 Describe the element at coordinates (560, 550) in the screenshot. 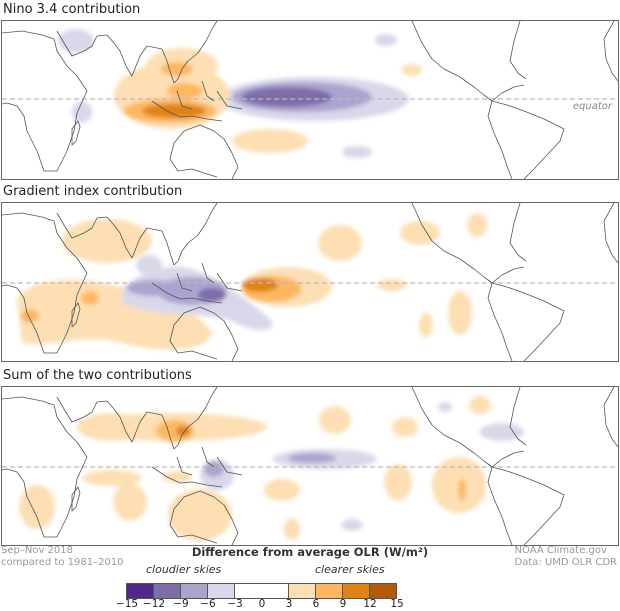

I see `credit-label: NOAA Climate.gov` at that location.